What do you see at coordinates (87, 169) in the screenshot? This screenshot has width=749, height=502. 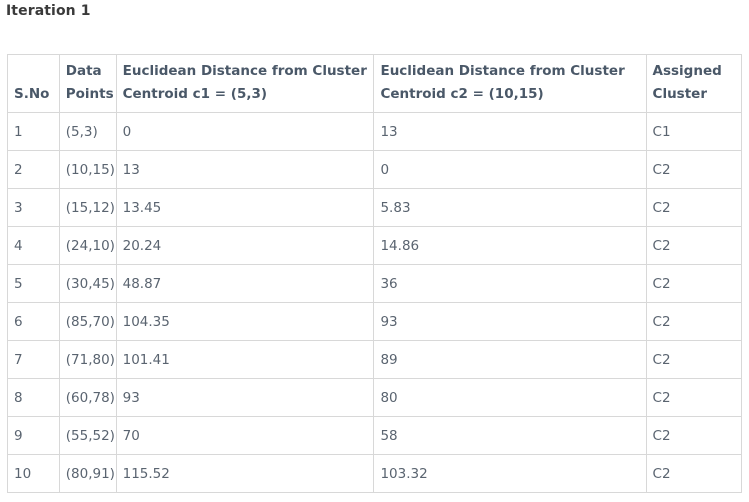 I see `cell-data-point: (10,15)` at bounding box center [87, 169].